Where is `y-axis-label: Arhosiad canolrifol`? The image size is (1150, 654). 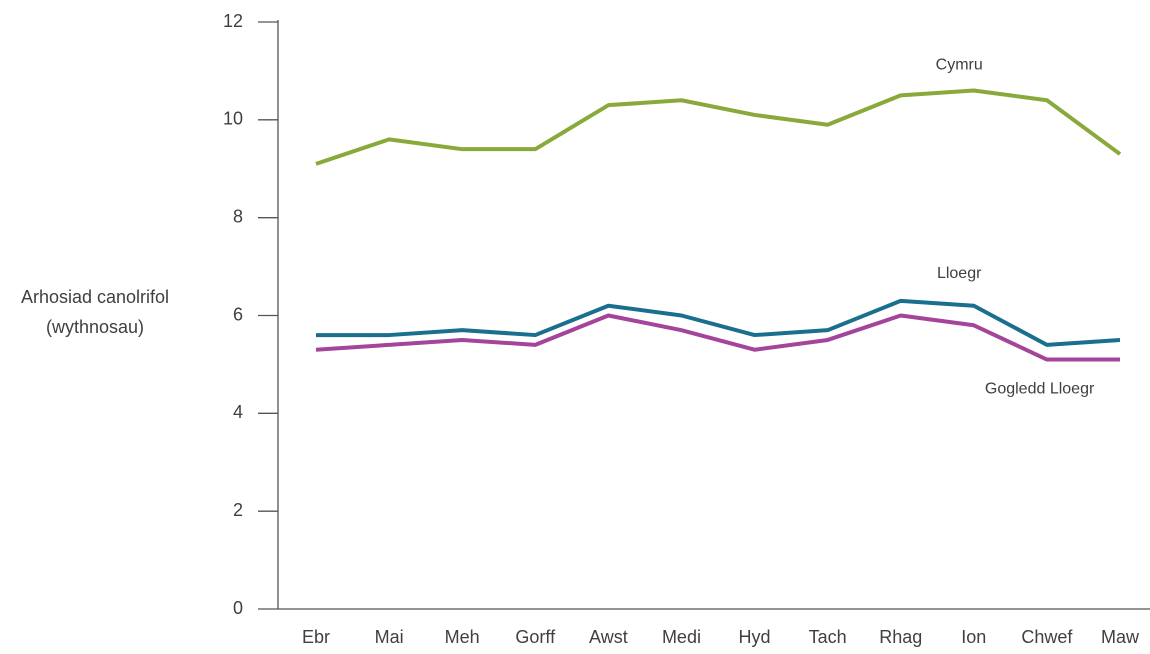 y-axis-label: Arhosiad canolrifol is located at coordinates (95, 297).